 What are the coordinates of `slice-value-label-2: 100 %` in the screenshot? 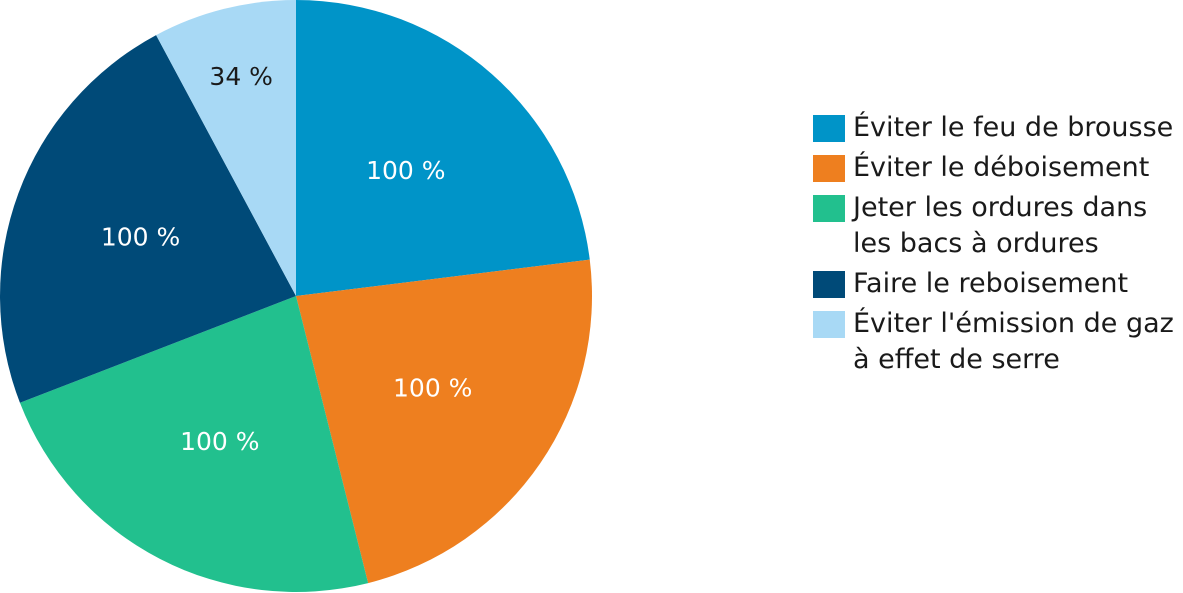 It's located at (432, 388).